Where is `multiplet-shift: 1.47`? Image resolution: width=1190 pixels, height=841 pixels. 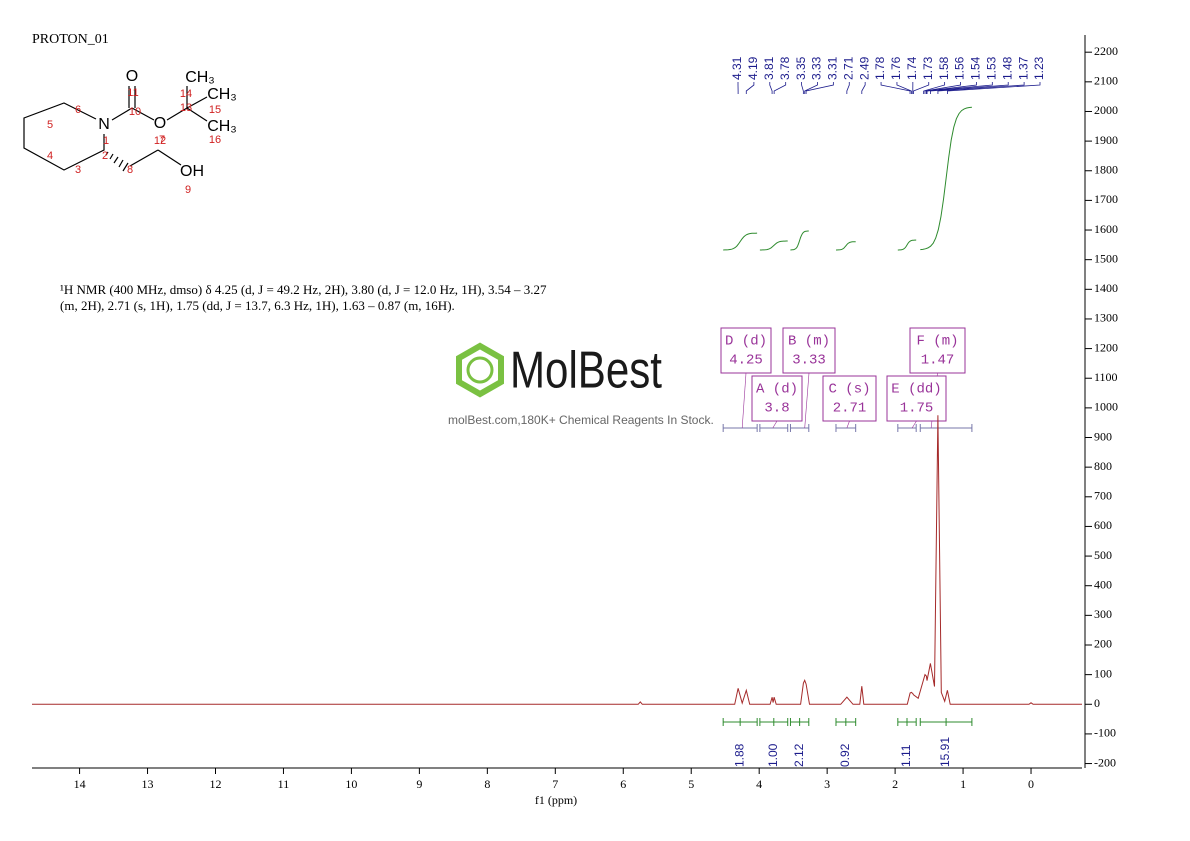
multiplet-shift: 1.47 is located at coordinates (938, 361).